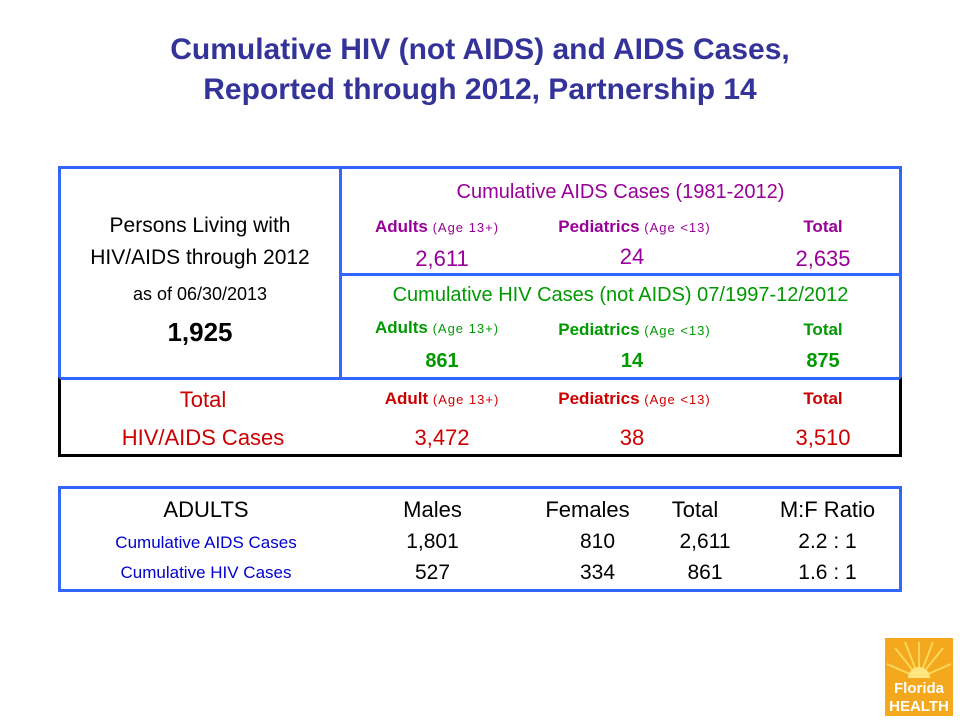 This screenshot has width=960, height=721. Describe the element at coordinates (587, 509) in the screenshot. I see `adults-header-females: Females` at that location.